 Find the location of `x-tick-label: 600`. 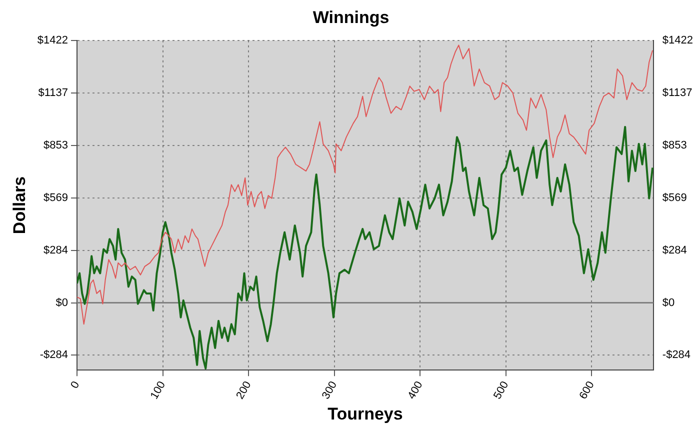

x-tick-label: 600 is located at coordinates (587, 390).